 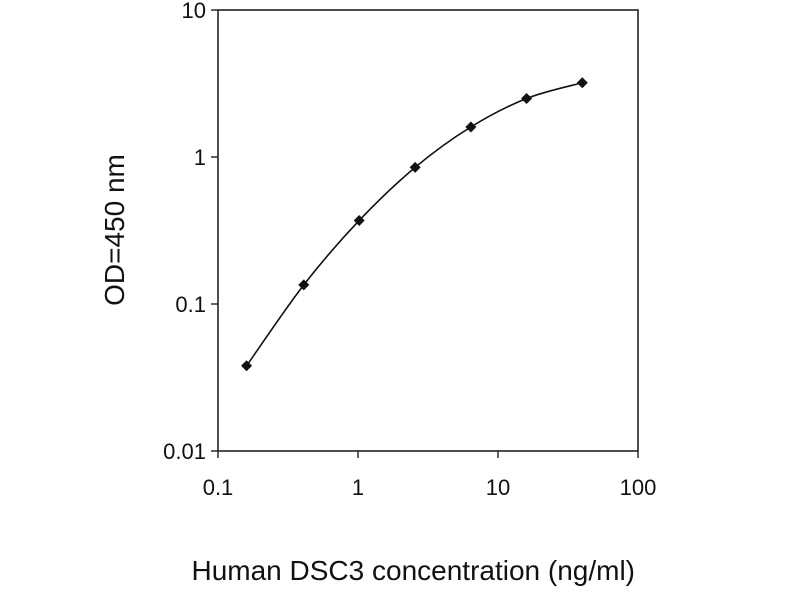 What do you see at coordinates (430, 475) in the screenshot?
I see `x-axis: 0.1 1 10 100` at bounding box center [430, 475].